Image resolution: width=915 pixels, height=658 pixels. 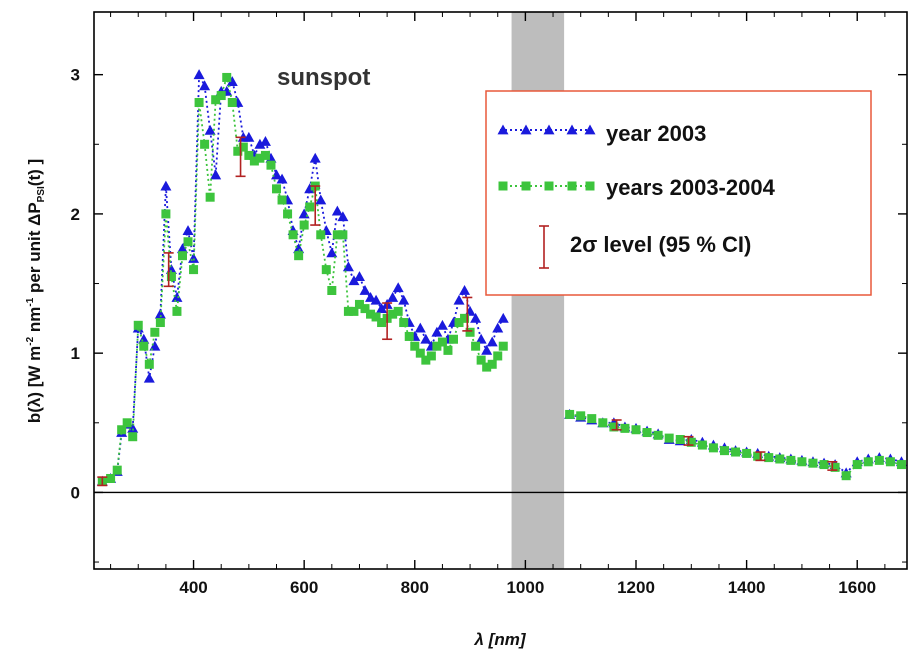 What do you see at coordinates (546, 186) in the screenshot?
I see `legend-line-series2` at bounding box center [546, 186].